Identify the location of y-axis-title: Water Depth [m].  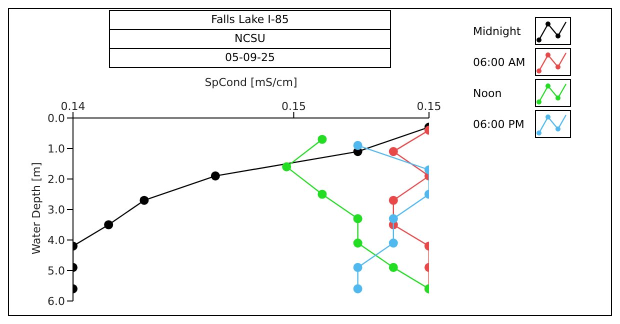
(36, 208).